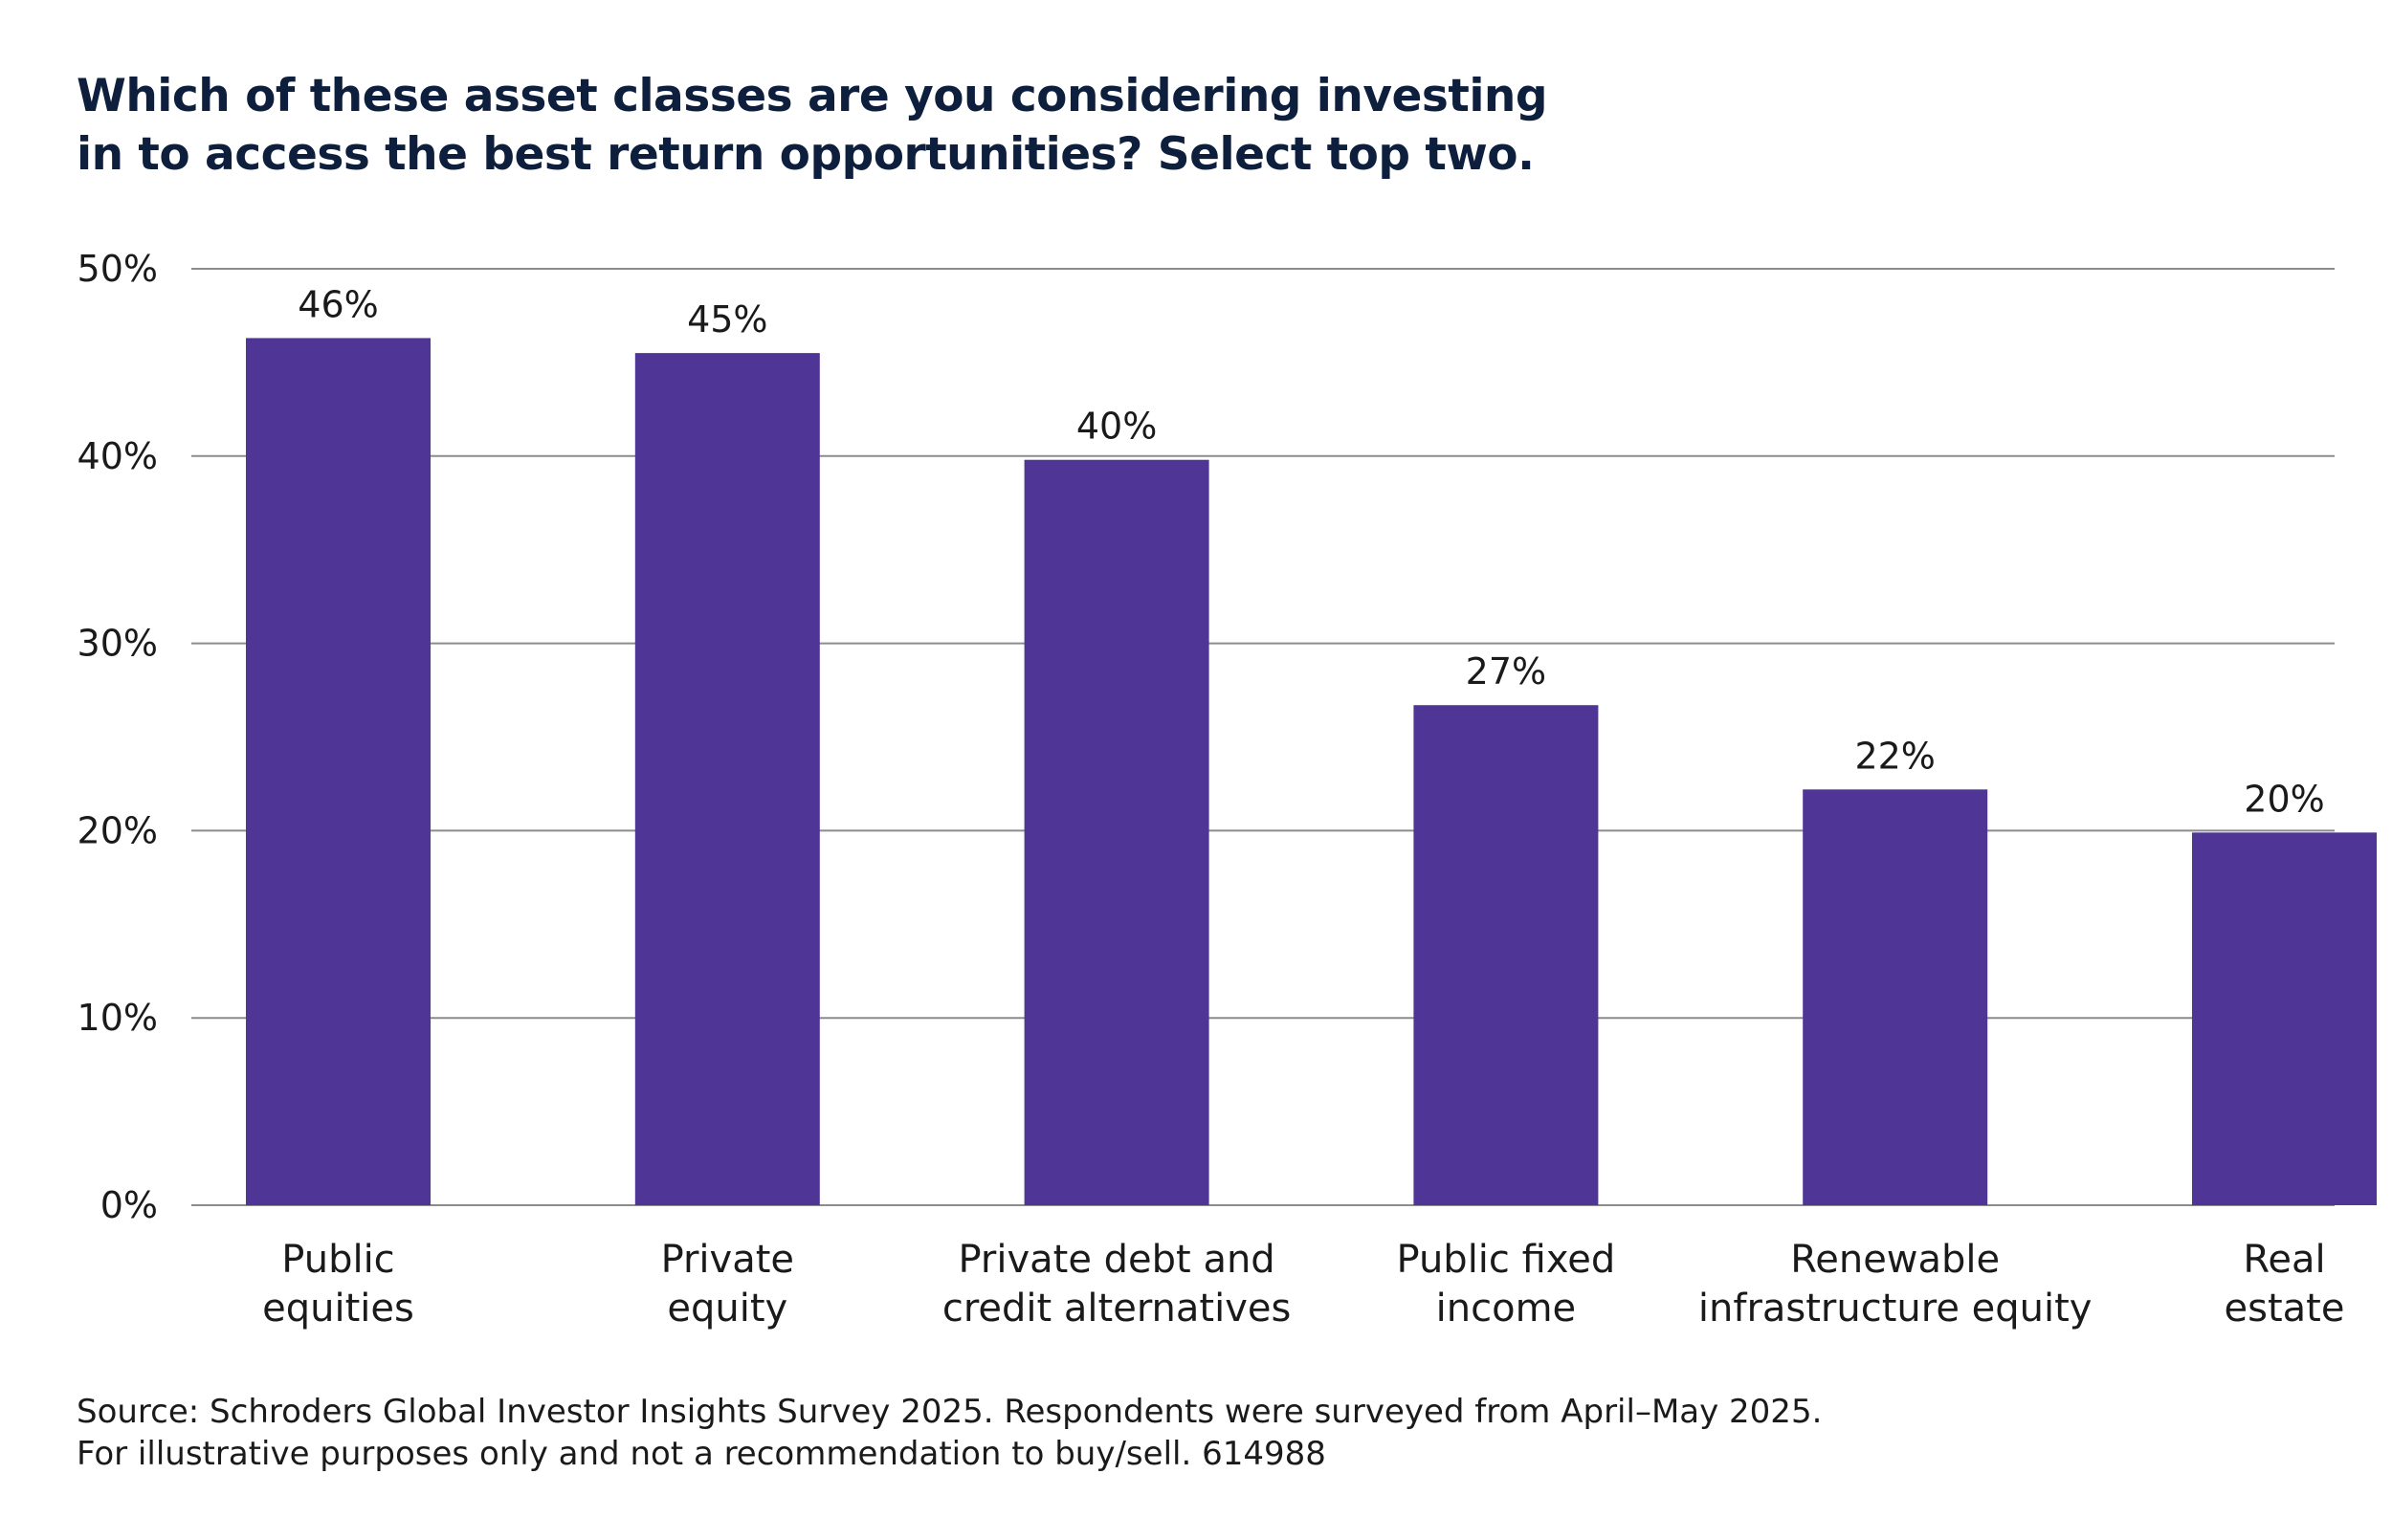  What do you see at coordinates (727, 319) in the screenshot?
I see `value-label: 45%` at bounding box center [727, 319].